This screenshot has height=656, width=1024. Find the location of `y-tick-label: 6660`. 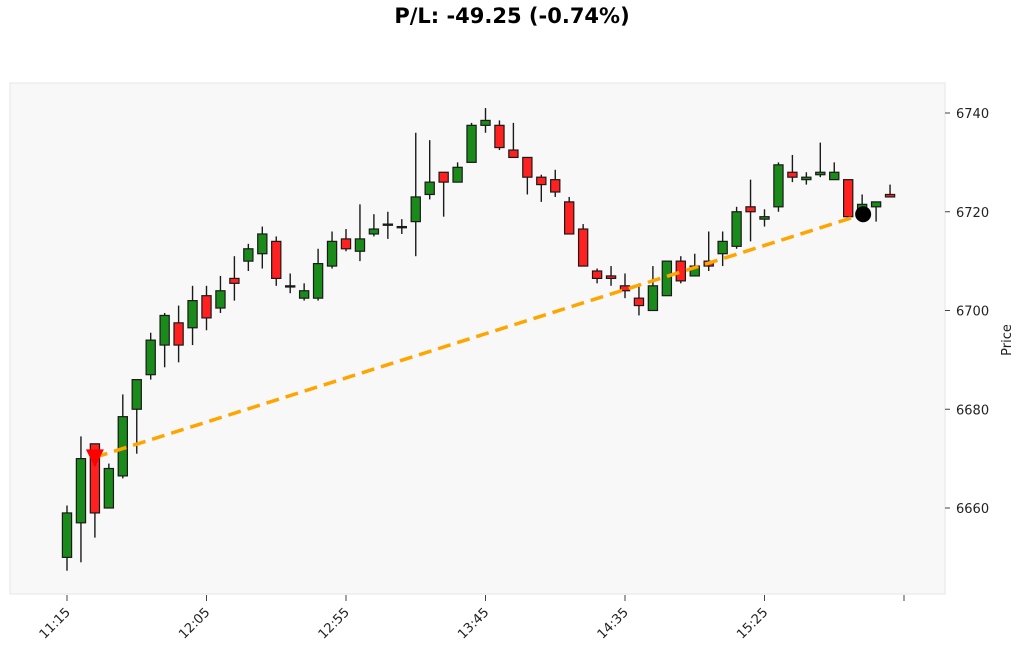

y-tick-label: 6660 is located at coordinates (972, 509).